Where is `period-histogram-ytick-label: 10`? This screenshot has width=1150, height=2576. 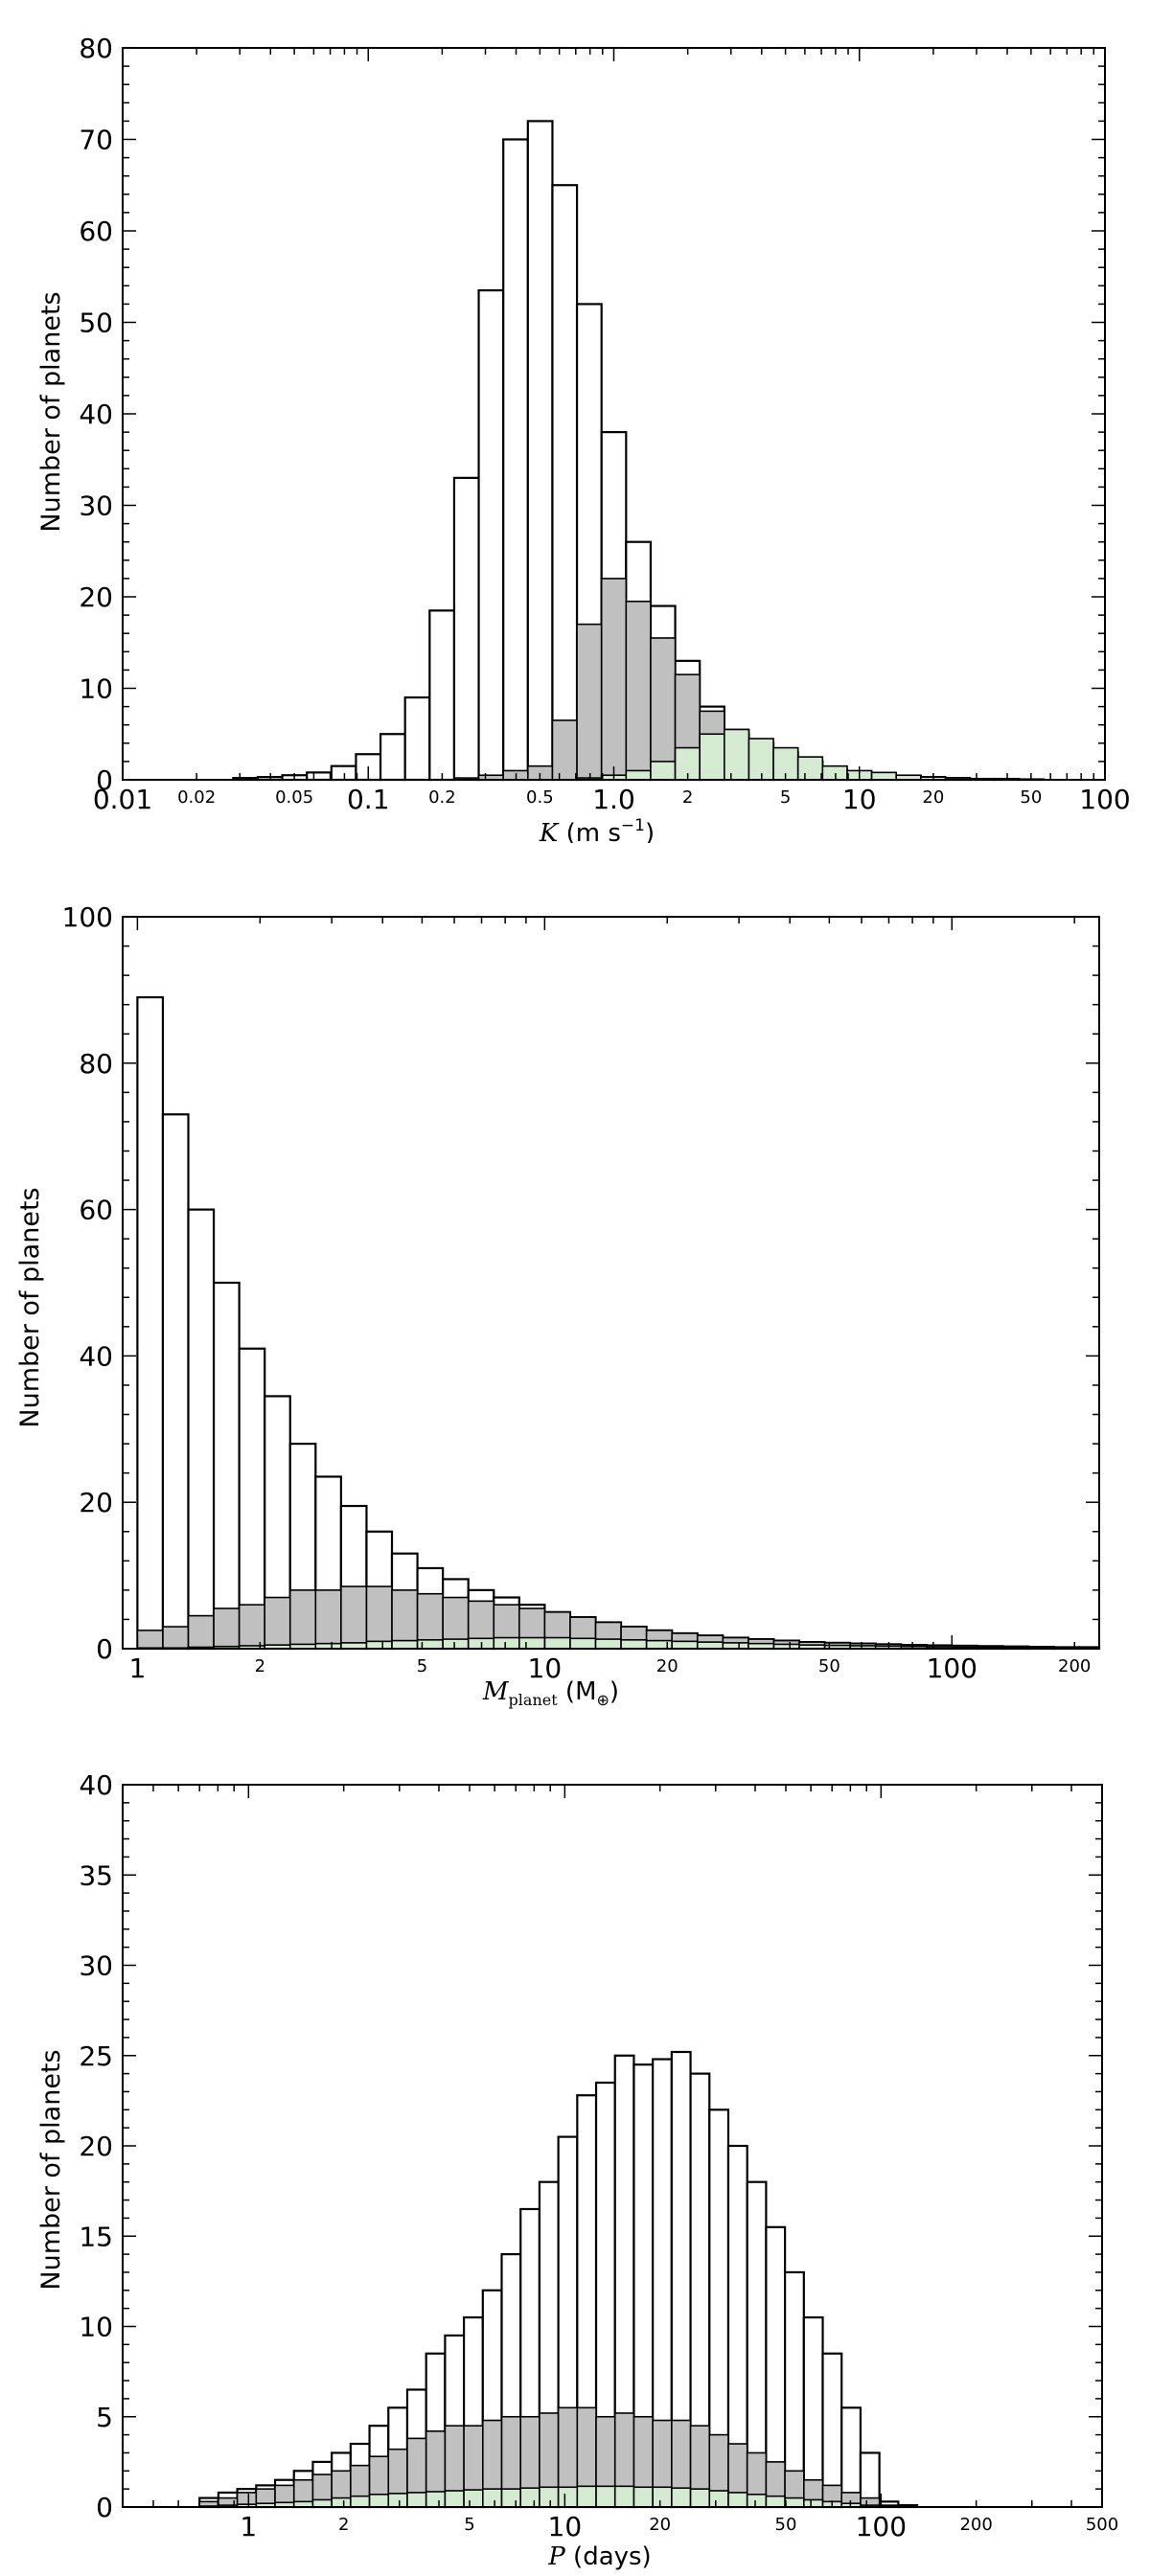
period-histogram-ytick-label: 10 is located at coordinates (96, 2327).